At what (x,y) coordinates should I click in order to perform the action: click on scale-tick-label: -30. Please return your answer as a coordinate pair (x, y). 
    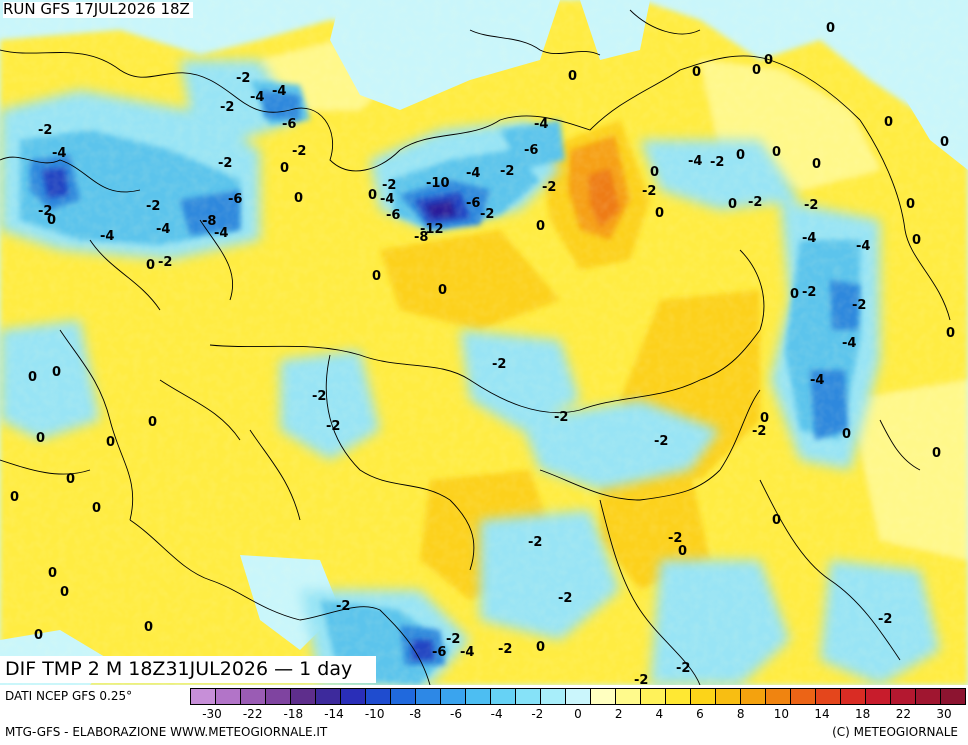
    Looking at the image, I should click on (212, 714).